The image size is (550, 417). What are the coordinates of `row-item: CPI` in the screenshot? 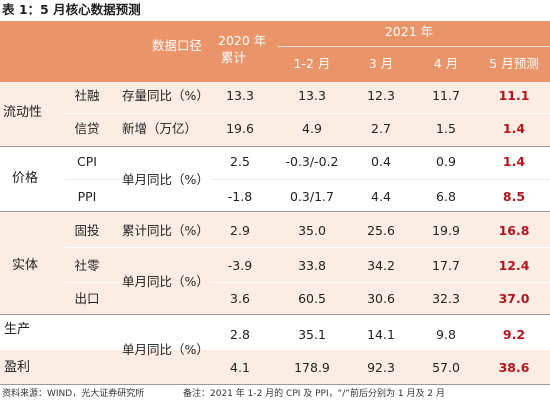 It's located at (87, 161).